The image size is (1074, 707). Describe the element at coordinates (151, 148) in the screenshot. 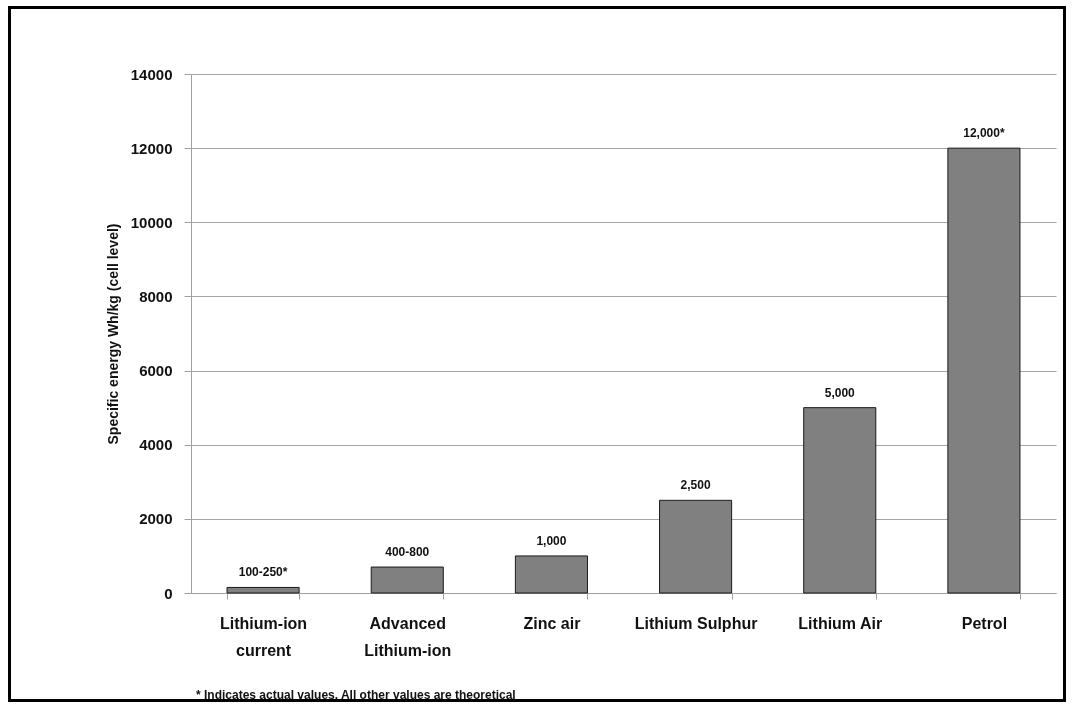

I see `y-tick-label: 12000` at that location.